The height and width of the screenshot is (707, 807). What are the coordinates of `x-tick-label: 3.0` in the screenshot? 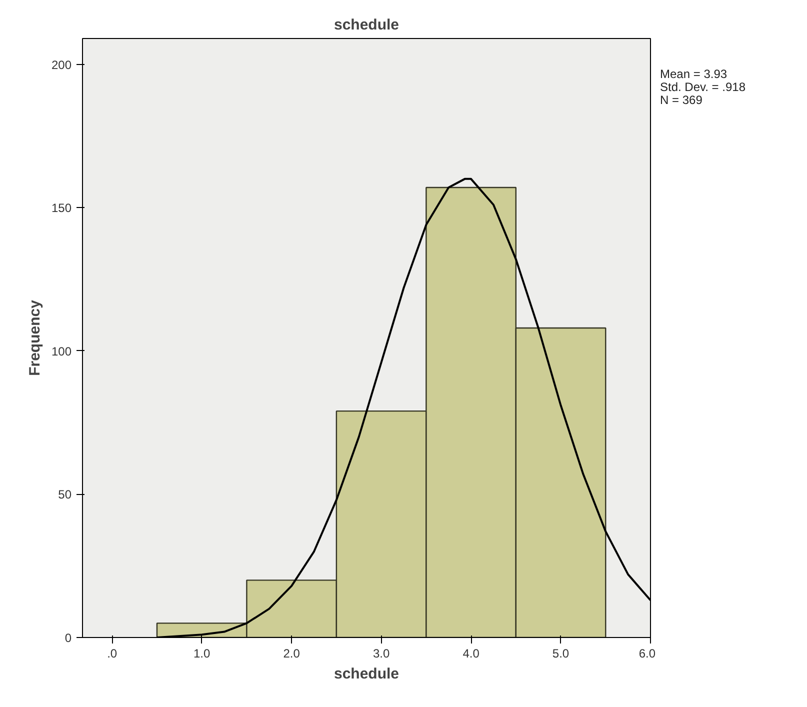 It's located at (381, 653).